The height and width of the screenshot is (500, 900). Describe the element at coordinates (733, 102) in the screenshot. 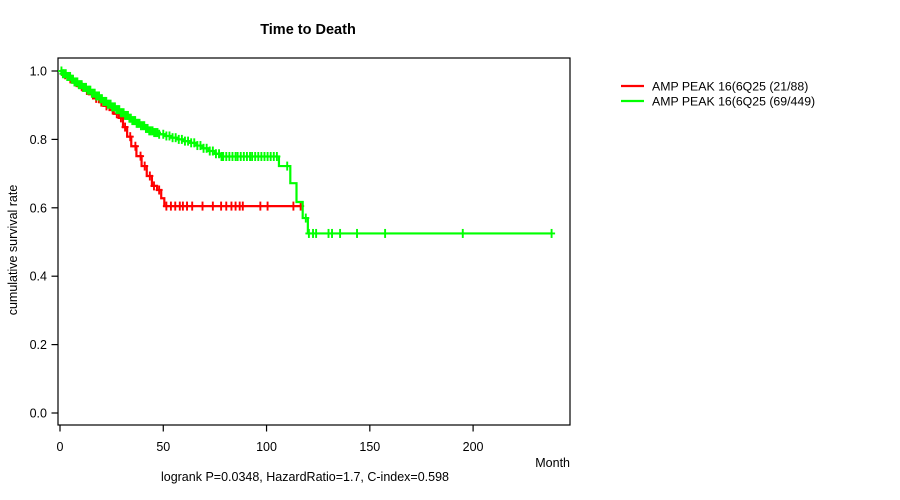

I see `legend-label-green: AMP PEAK 16(6Q25 (69/449)` at that location.